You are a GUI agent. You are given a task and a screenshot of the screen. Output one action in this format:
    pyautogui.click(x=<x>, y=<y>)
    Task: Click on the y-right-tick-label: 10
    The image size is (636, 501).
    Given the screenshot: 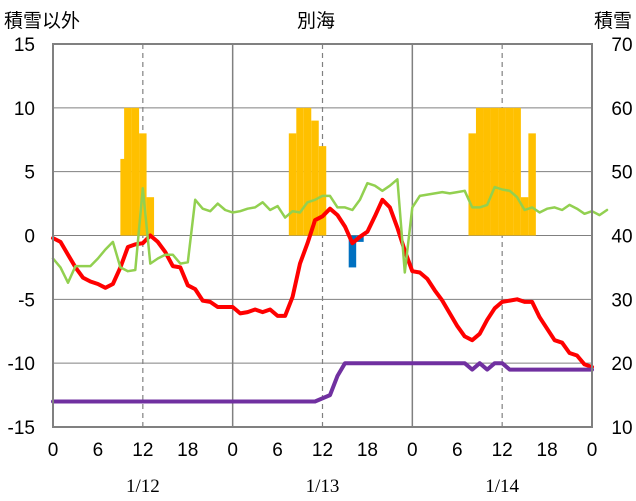 What is the action you would take?
    pyautogui.click(x=621, y=428)
    